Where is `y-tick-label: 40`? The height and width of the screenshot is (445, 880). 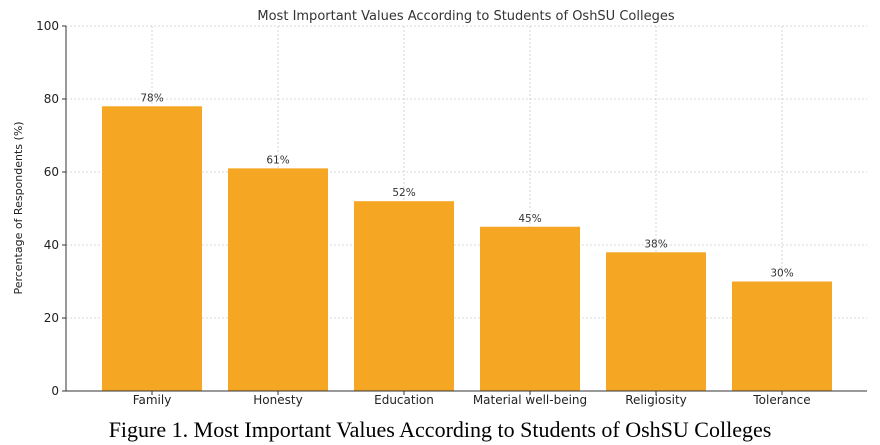
y-tick-label: 40 is located at coordinates (51, 245).